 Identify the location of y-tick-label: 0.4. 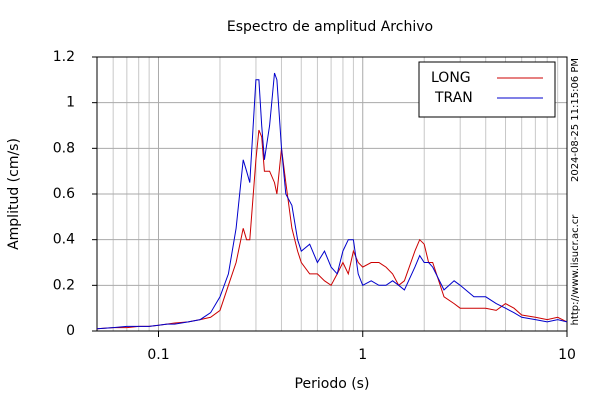
(64, 240).